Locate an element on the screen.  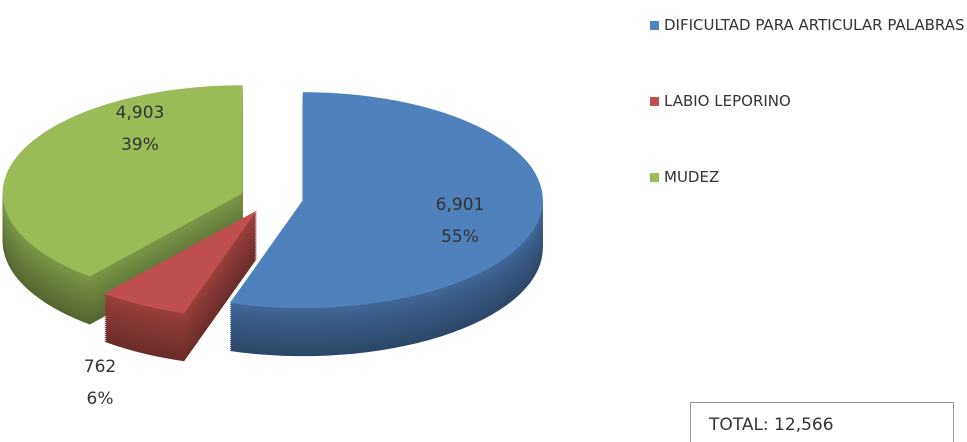
legend-label: DIFICULTAD PARA ARTICULAR PALABRAS is located at coordinates (814, 25).